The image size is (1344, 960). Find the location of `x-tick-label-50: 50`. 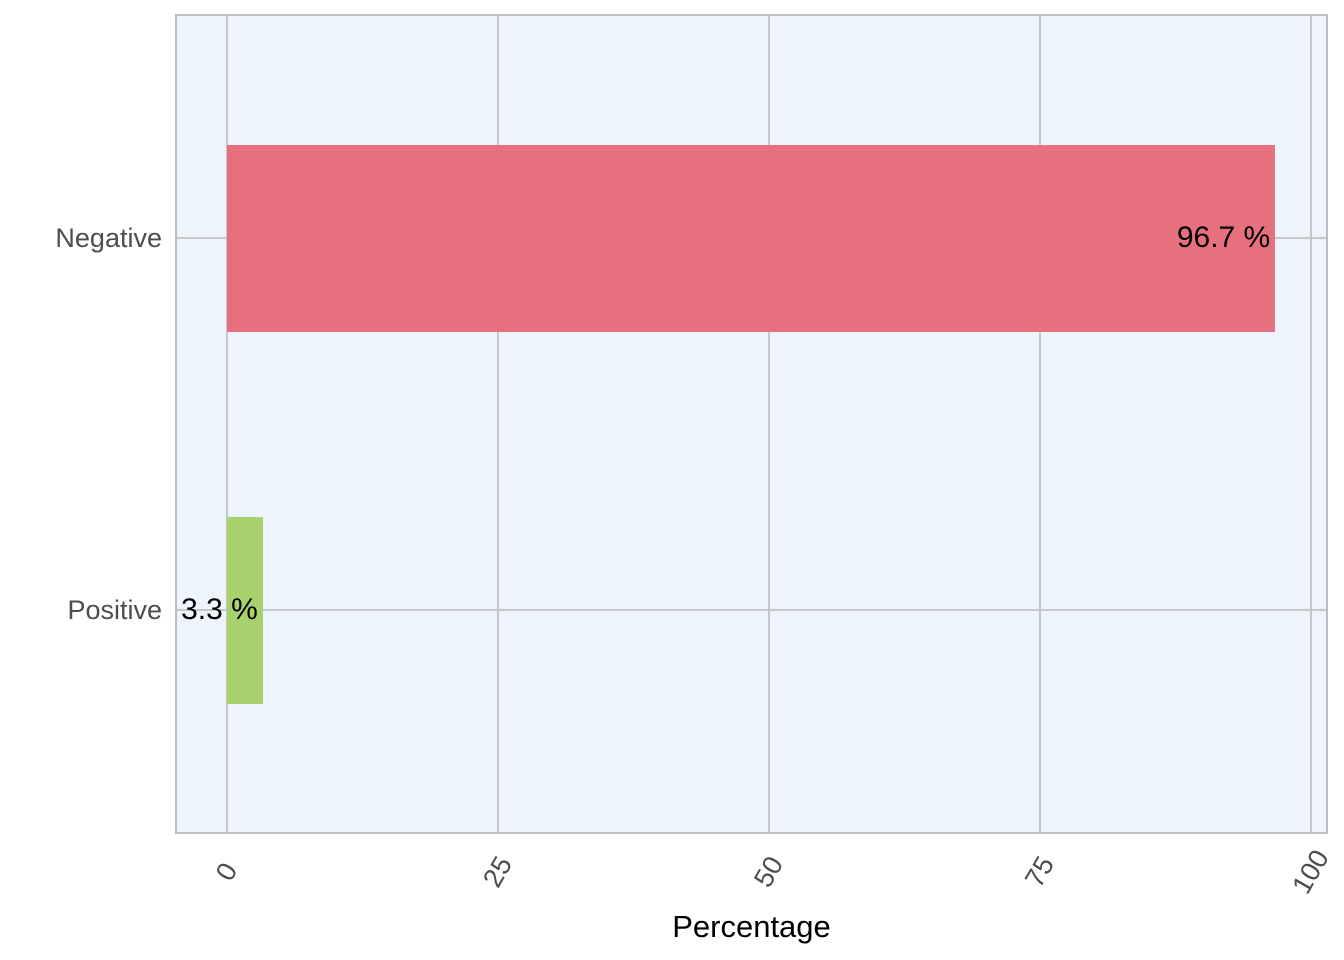

x-tick-label-50: 50 is located at coordinates (769, 872).